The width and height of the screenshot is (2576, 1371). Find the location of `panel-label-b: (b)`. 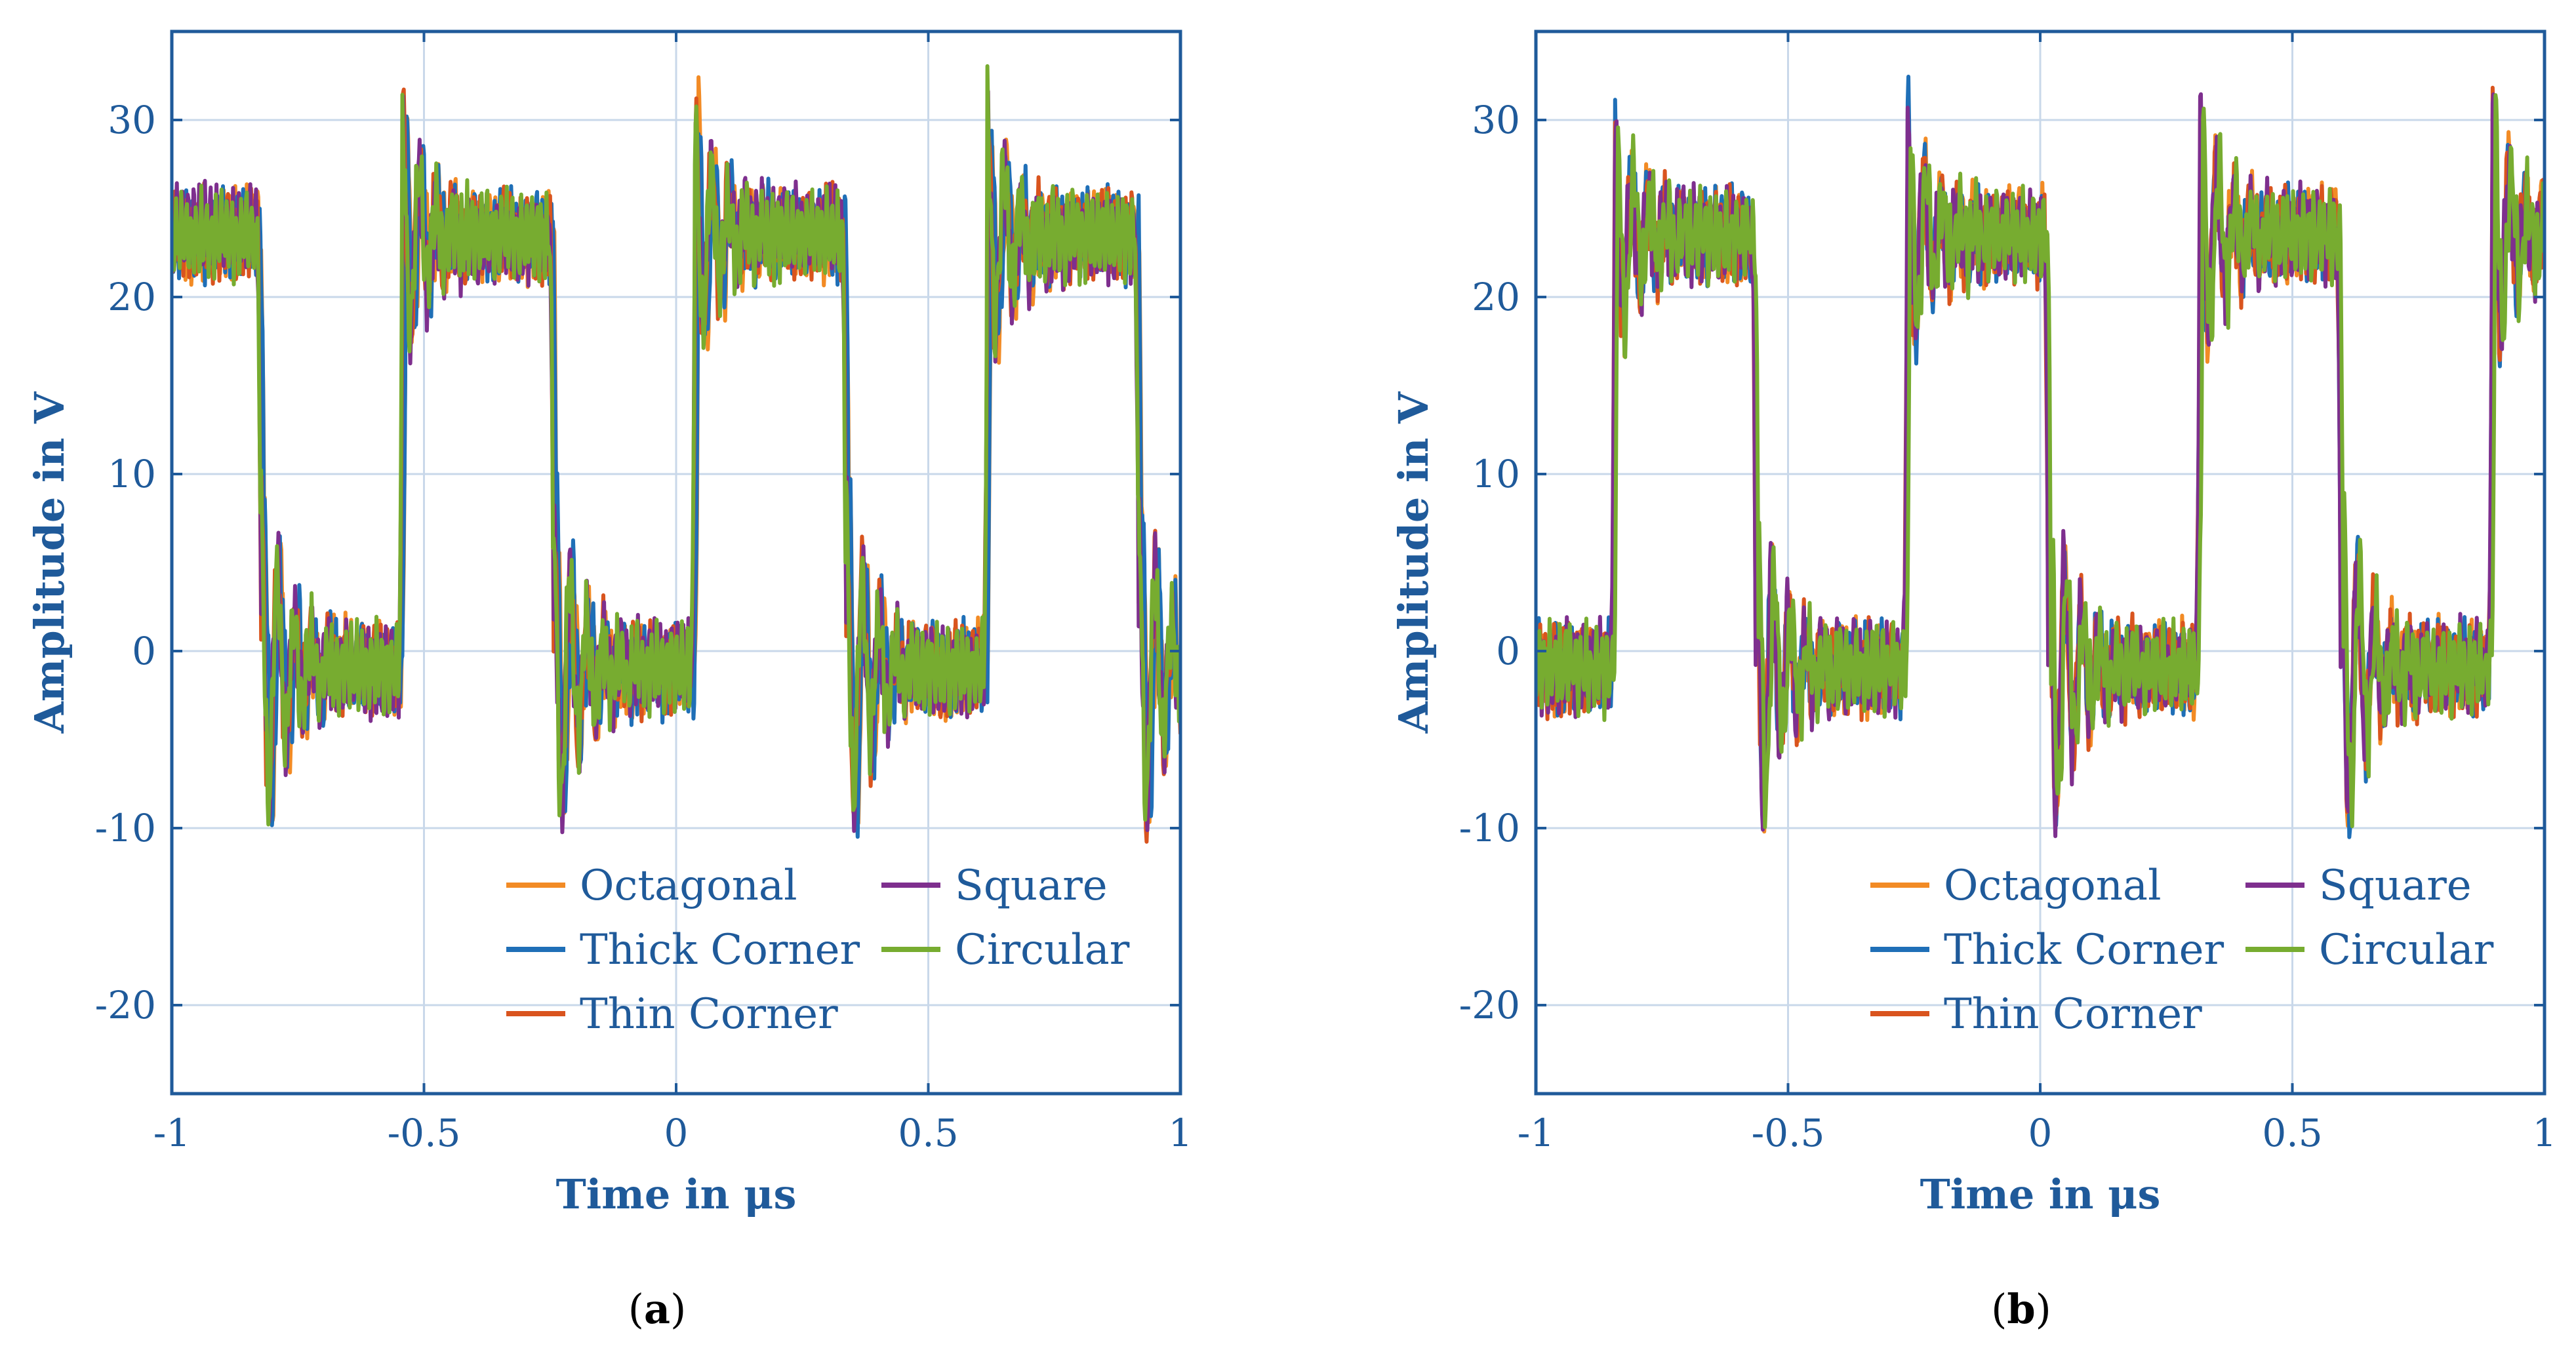

panel-label-b: (b) is located at coordinates (2021, 1309).